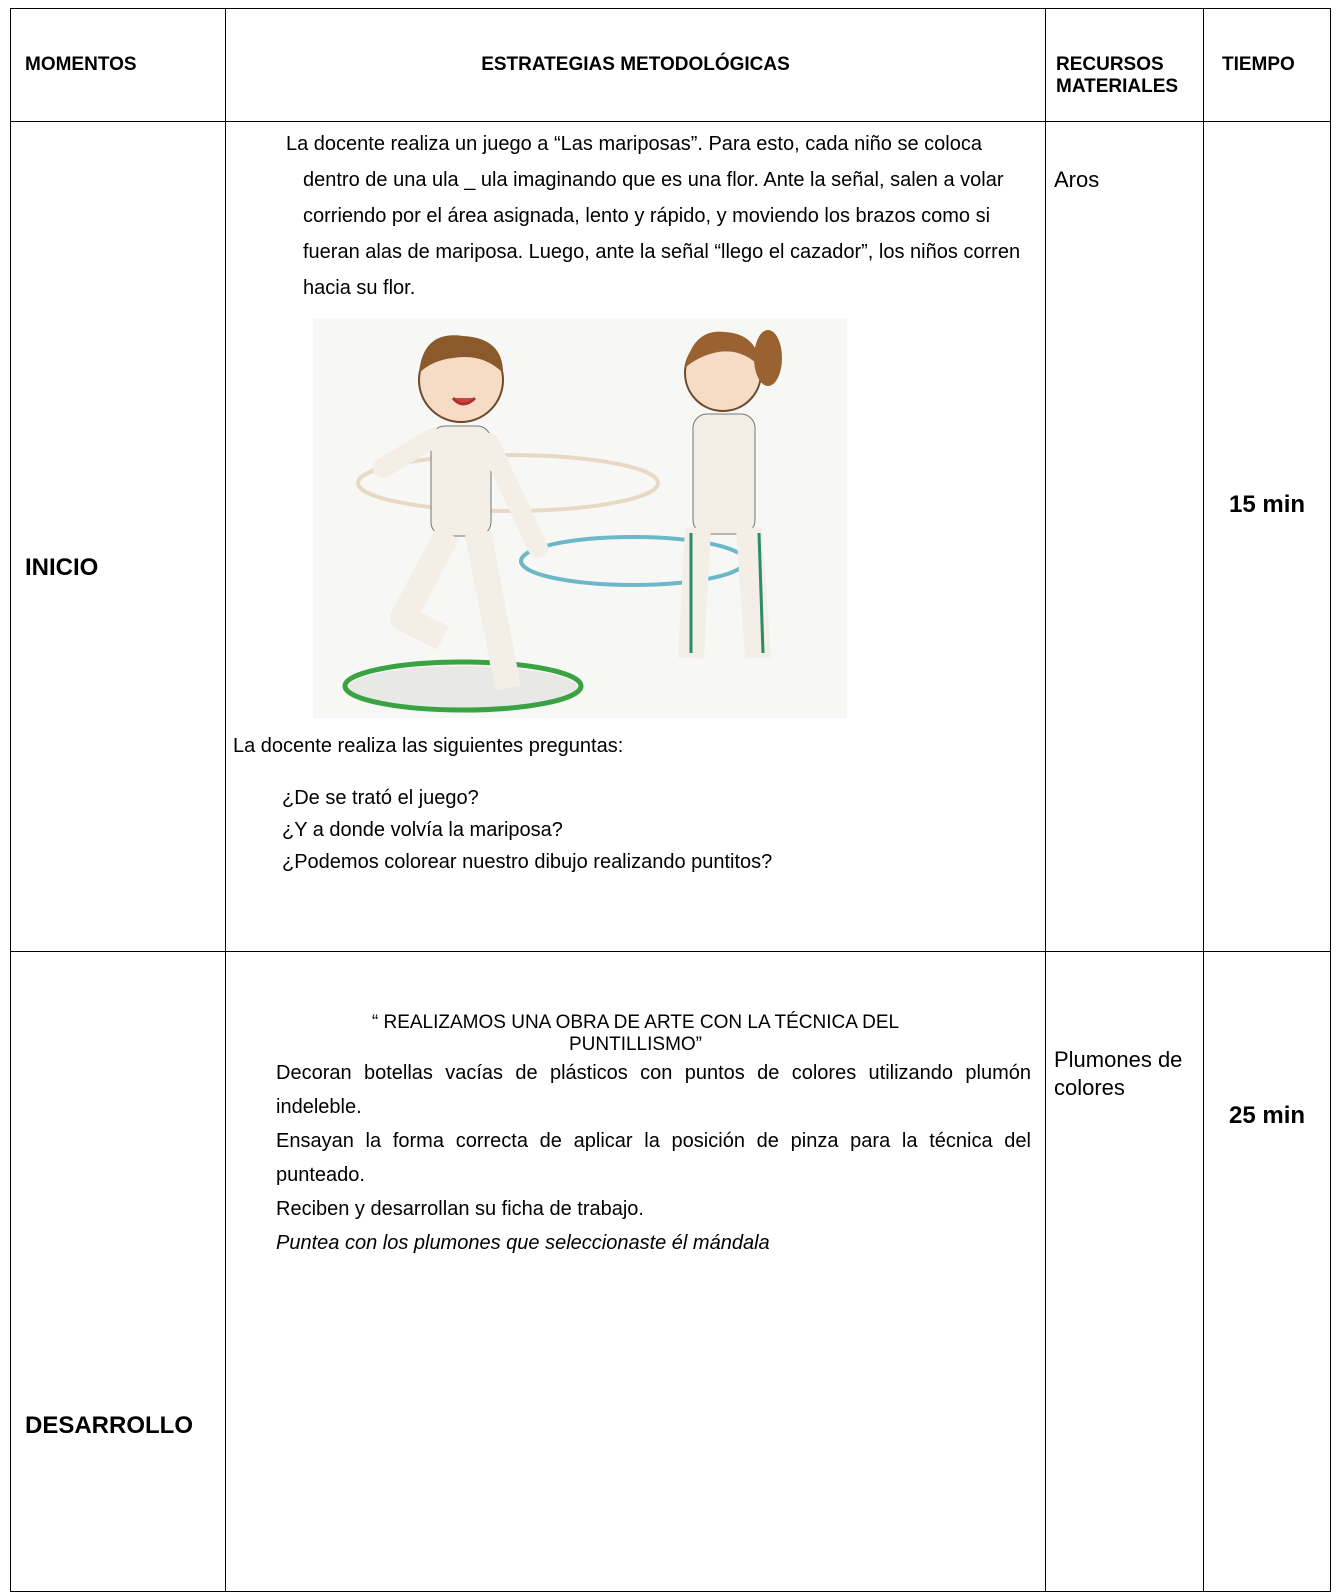  Describe the element at coordinates (1267, 65) in the screenshot. I see `header-cell: TIEMPO` at that location.